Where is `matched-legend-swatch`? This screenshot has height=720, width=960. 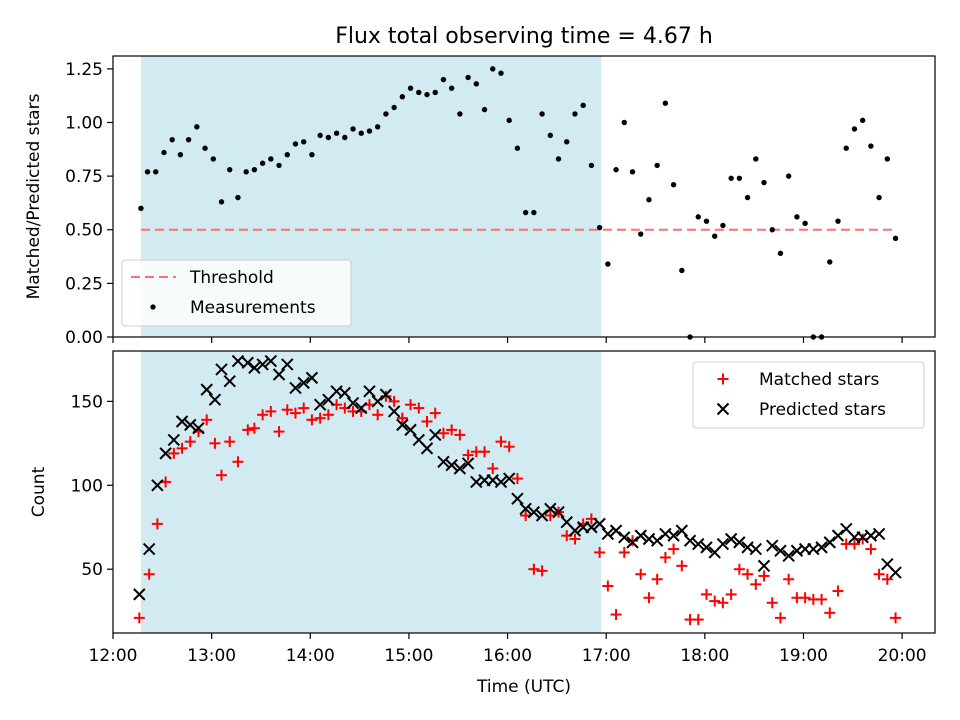
matched-legend-swatch is located at coordinates (723, 379).